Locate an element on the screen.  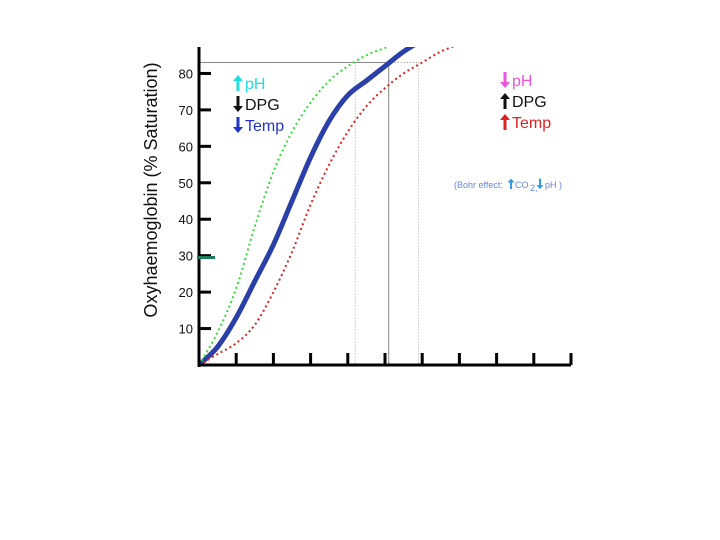
bohr-co2: CO is located at coordinates (522, 185).